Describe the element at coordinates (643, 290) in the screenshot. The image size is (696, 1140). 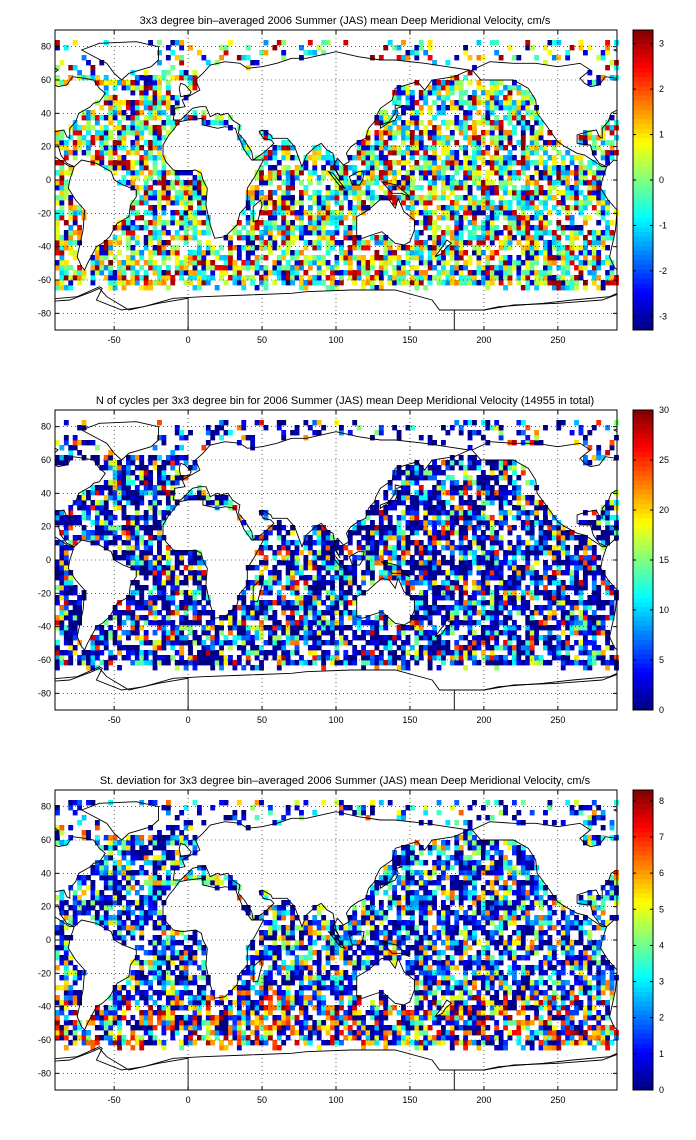
I see `colorbar-segment` at that location.